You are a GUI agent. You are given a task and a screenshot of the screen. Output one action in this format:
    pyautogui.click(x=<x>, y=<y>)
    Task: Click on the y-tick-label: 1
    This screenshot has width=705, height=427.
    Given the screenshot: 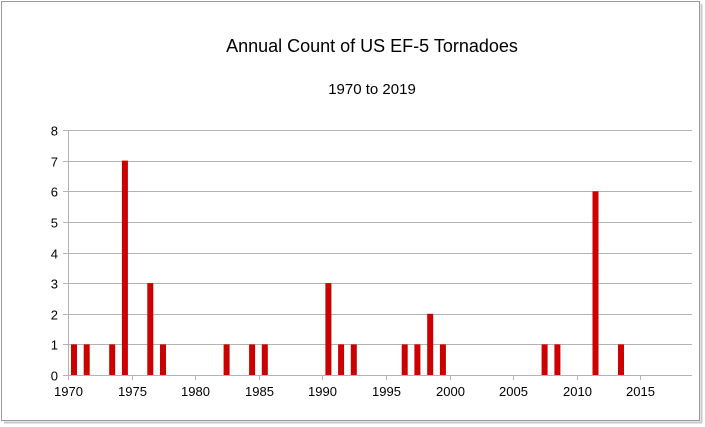 What is the action you would take?
    pyautogui.click(x=54, y=345)
    